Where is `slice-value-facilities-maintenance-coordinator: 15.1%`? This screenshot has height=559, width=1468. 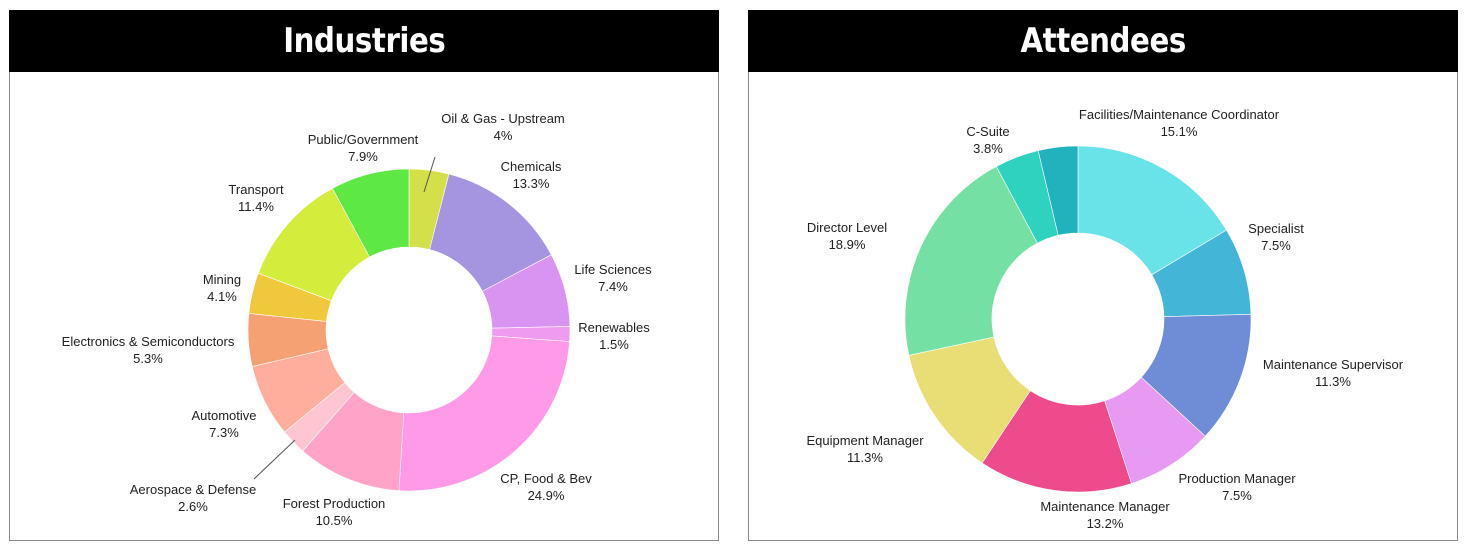 slice-value-facilities-maintenance-coordinator: 15.1% is located at coordinates (1179, 131).